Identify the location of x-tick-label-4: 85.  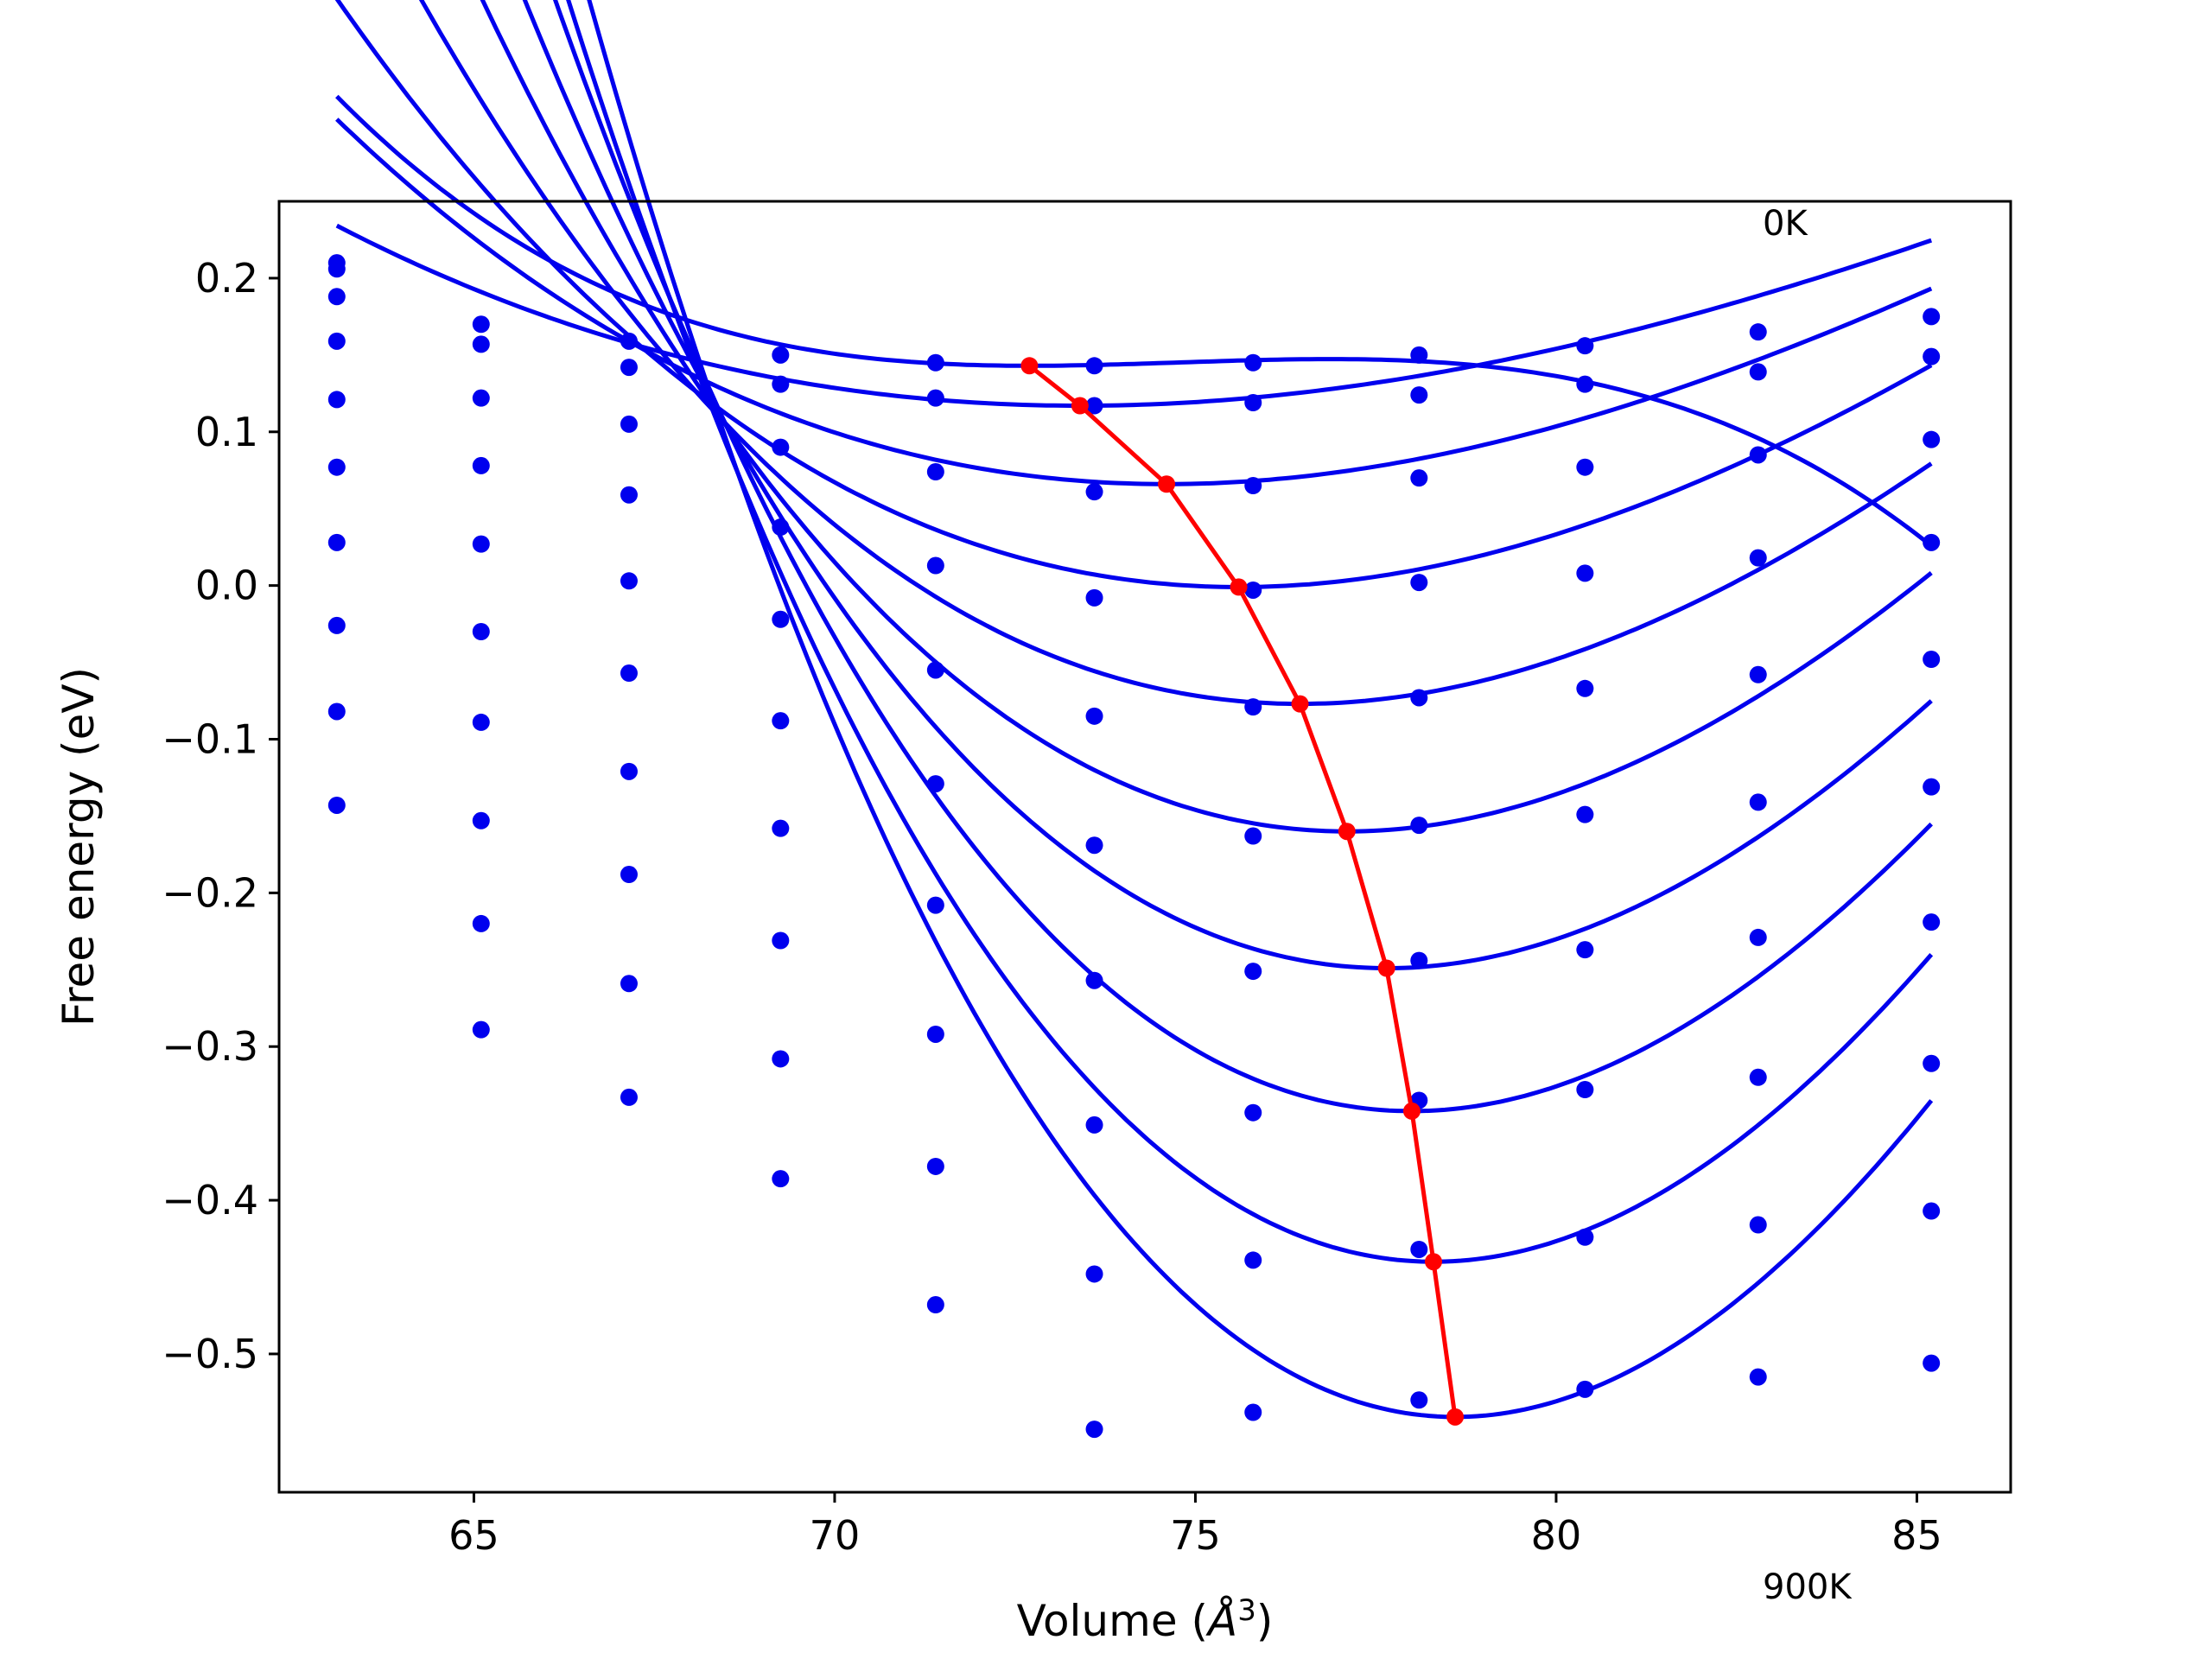
(1916, 1535).